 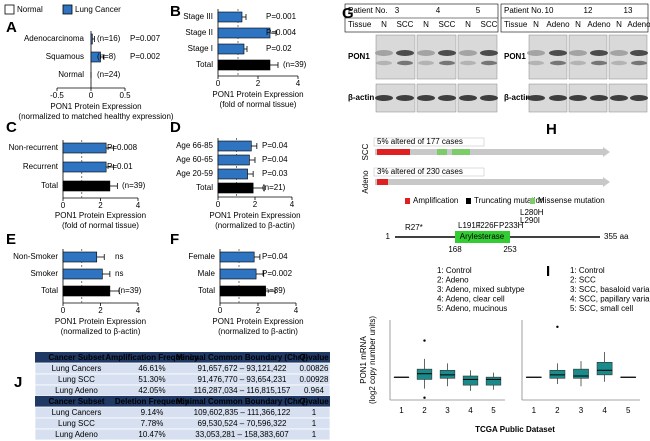 What do you see at coordinates (628, 10) in the screenshot?
I see `patient-label: 13` at bounding box center [628, 10].